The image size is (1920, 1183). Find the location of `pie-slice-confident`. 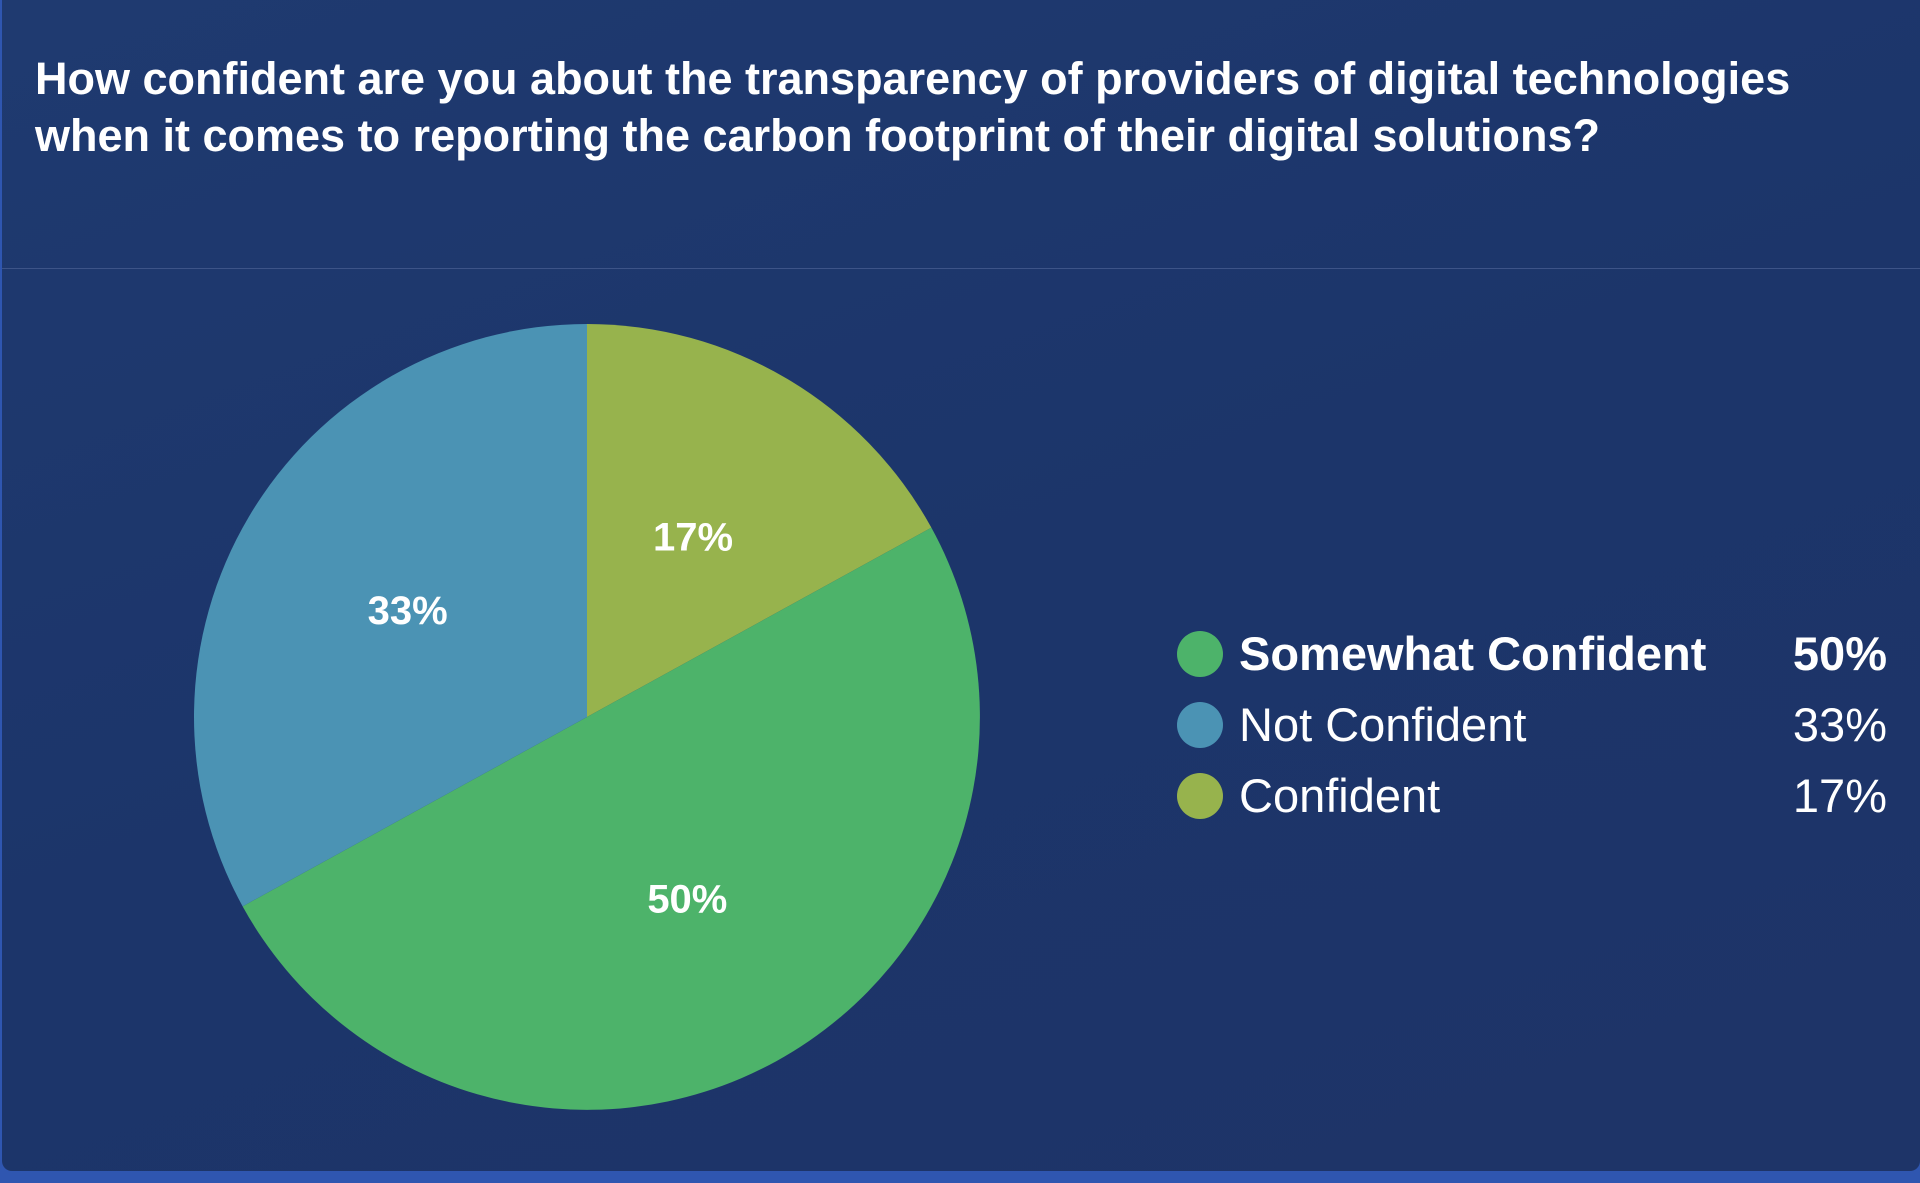

pie-slice-confident is located at coordinates (759, 520).